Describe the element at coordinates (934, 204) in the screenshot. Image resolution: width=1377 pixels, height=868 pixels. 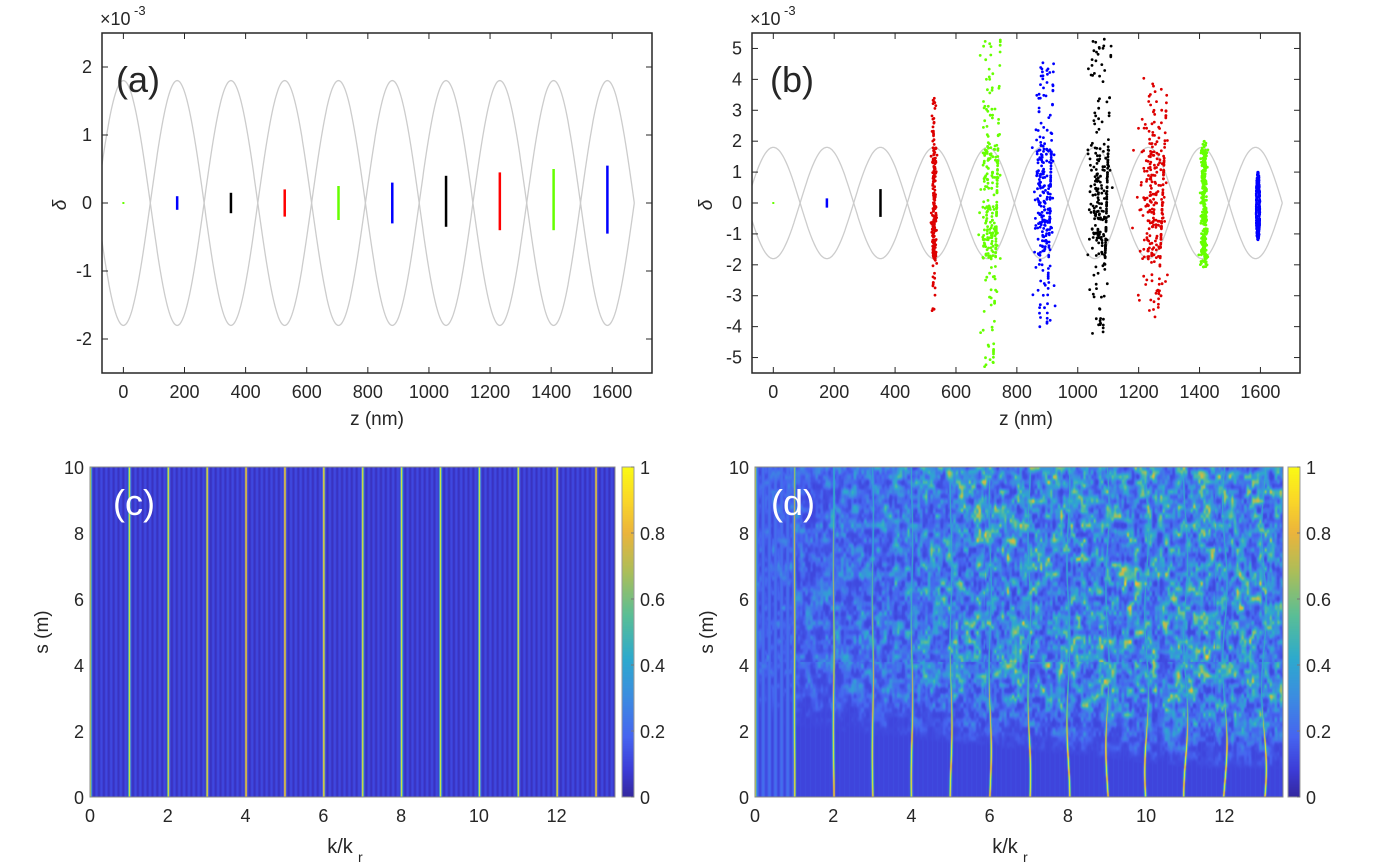
I see `bunch` at that location.